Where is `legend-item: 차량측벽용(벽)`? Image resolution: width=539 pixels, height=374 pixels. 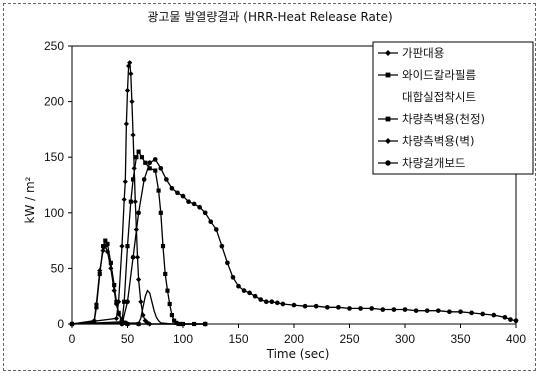
legend-item: 차량측벽용(벽) is located at coordinates (426, 141).